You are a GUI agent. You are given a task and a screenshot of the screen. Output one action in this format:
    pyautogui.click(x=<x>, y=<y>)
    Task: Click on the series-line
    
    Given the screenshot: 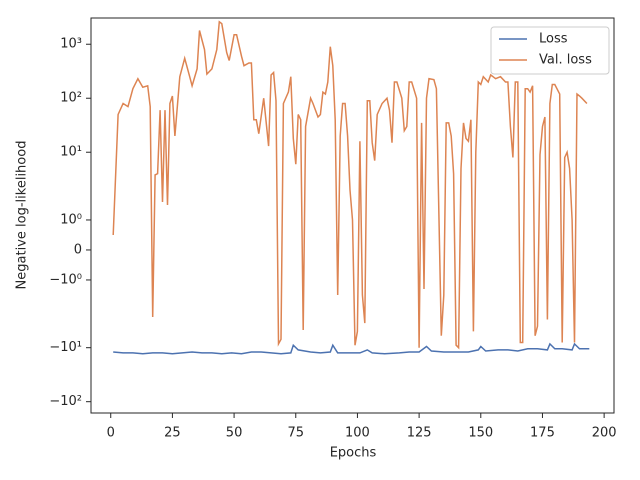 What is the action you would take?
    pyautogui.click(x=351, y=348)
    